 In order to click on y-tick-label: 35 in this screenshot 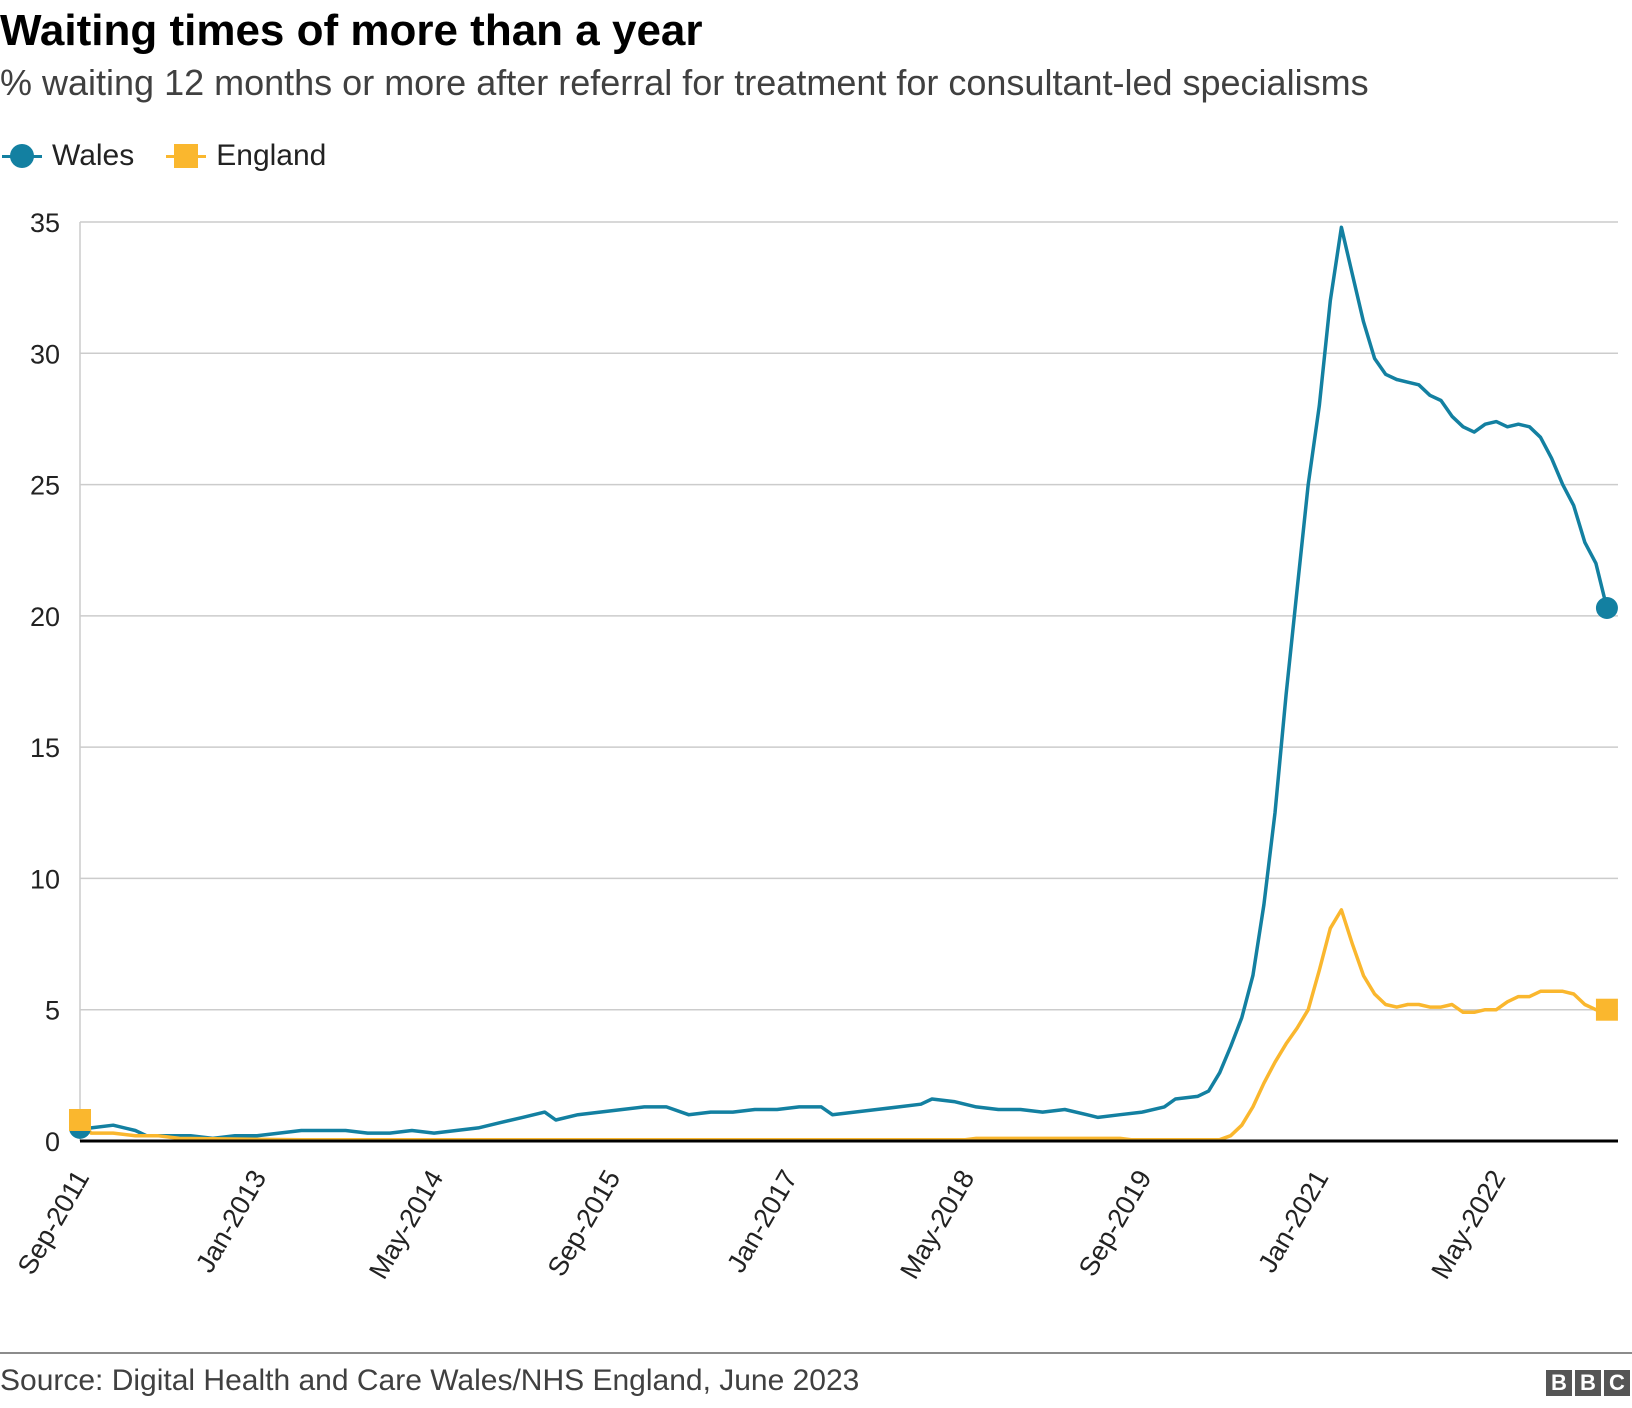, I will do `click(45, 223)`.